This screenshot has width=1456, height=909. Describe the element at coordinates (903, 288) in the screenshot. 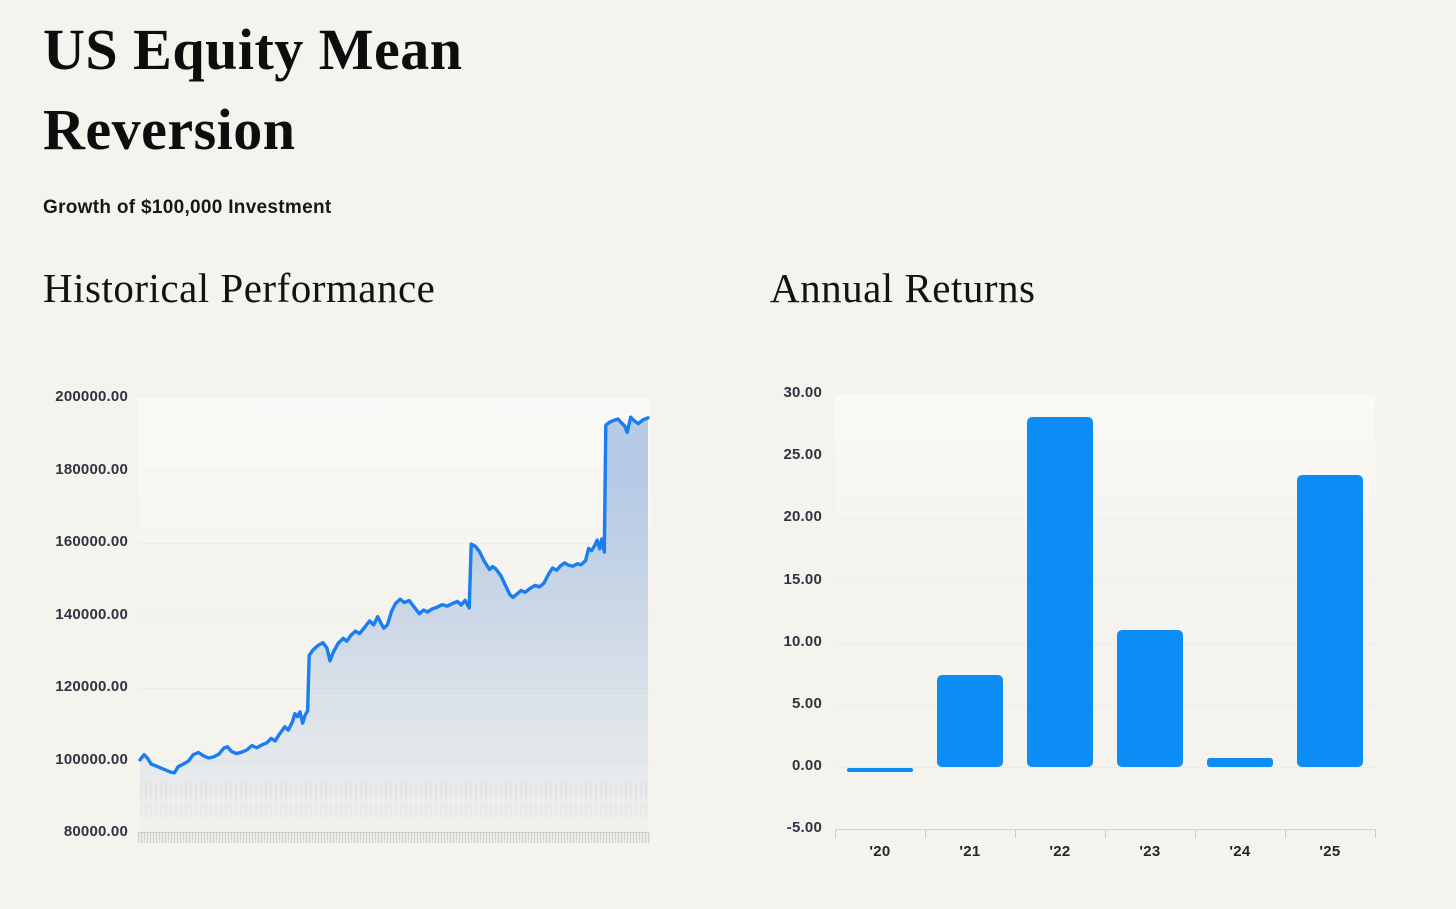

I see `annual-returns-heading: Annual Returns` at that location.